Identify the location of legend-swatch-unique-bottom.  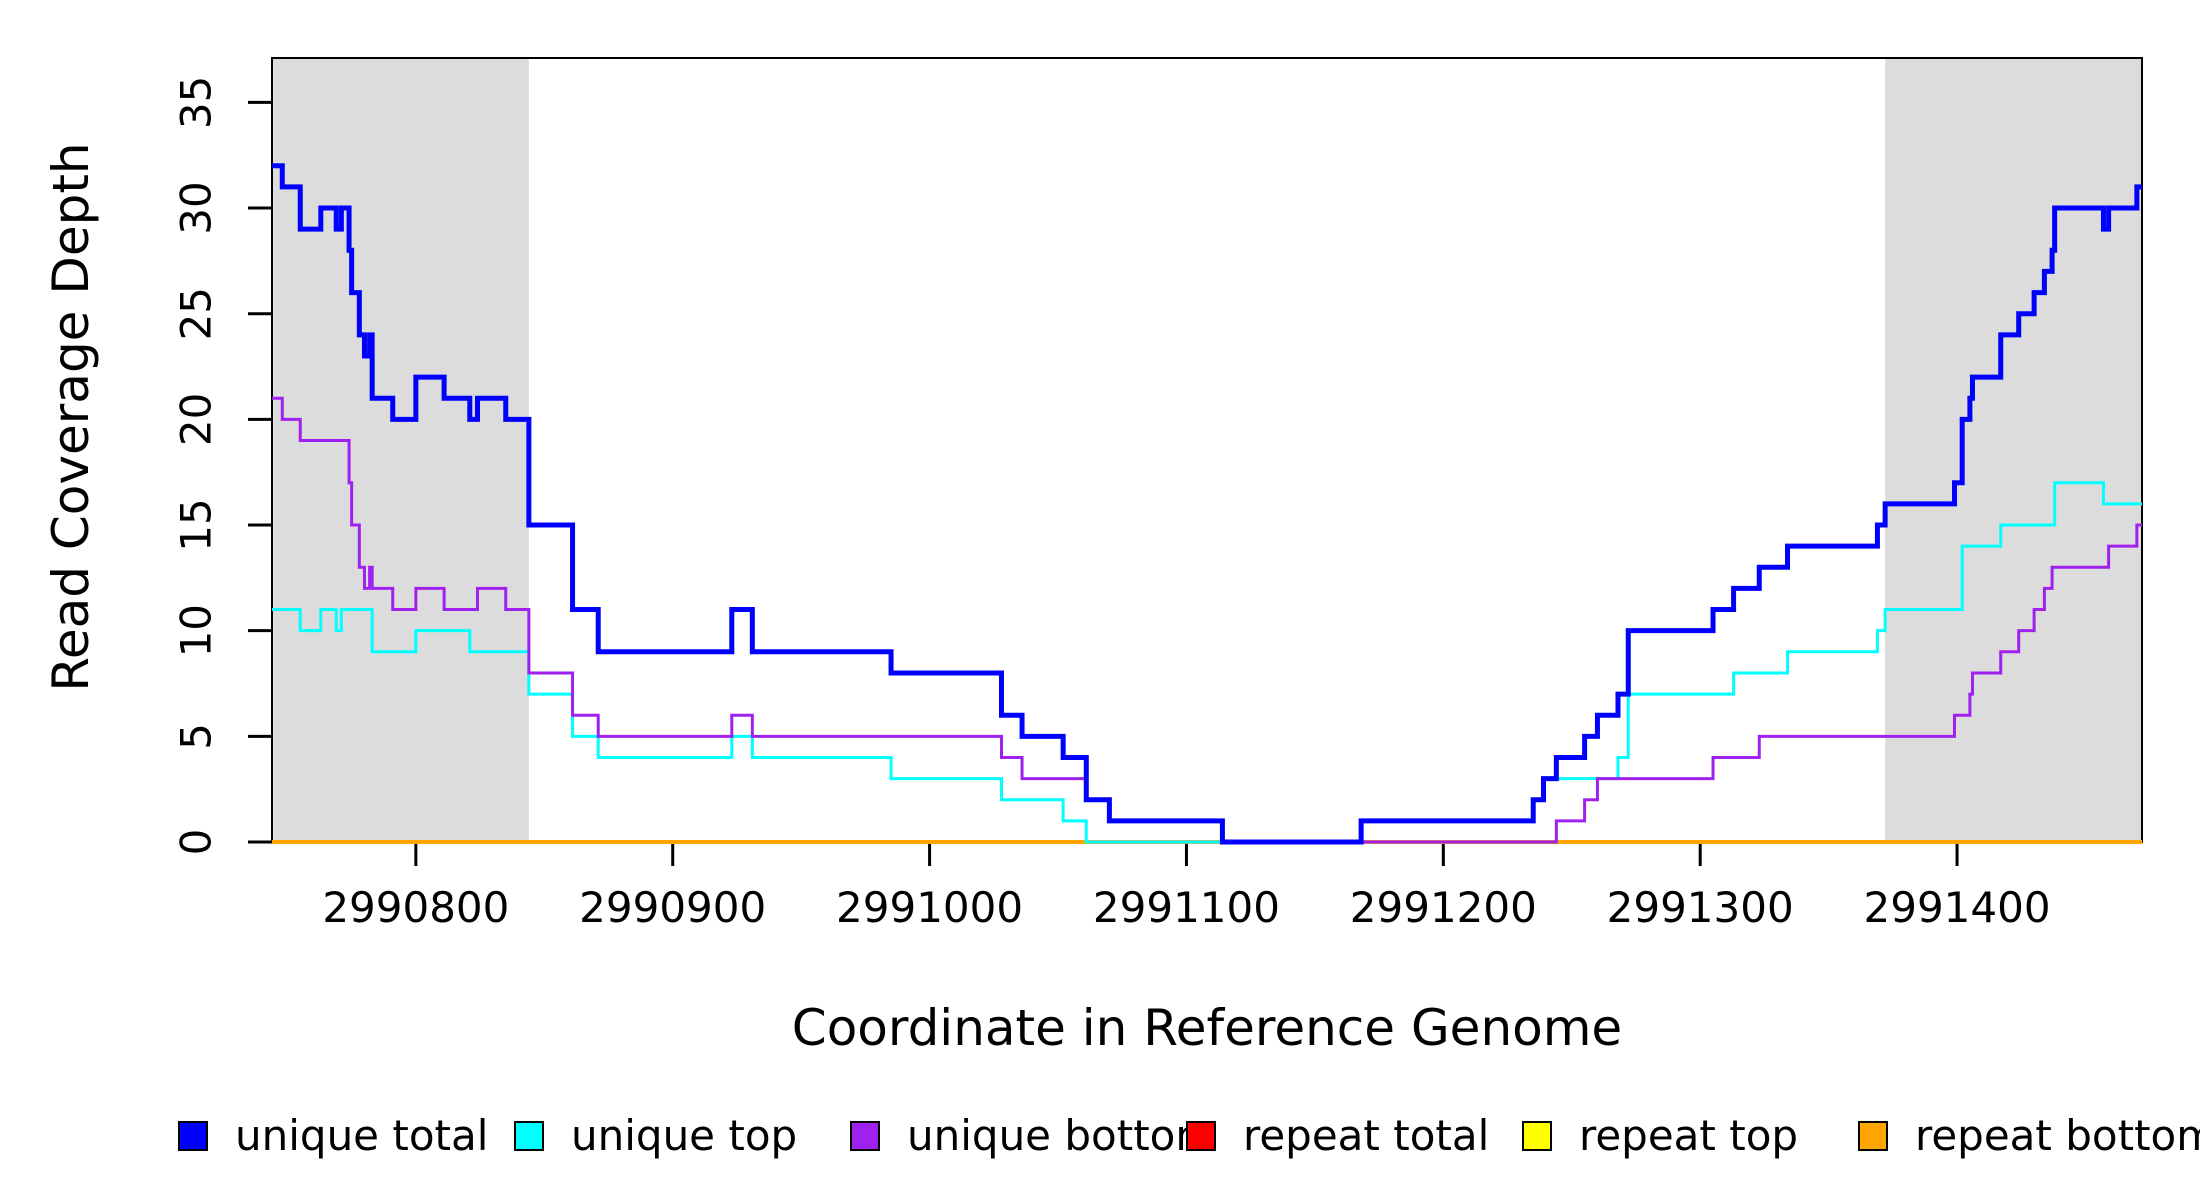
(865, 1136).